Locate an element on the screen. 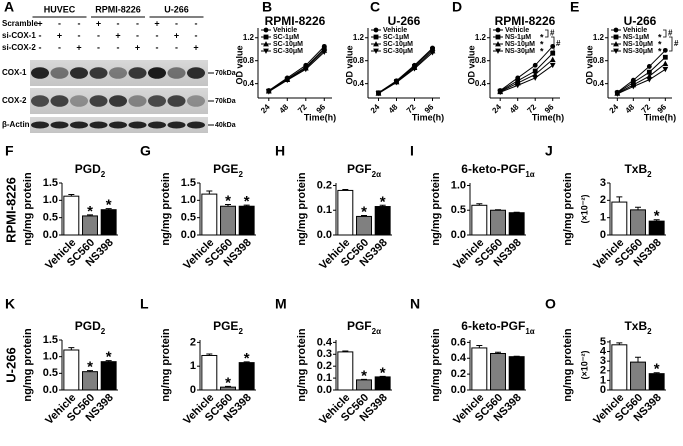  title-text: PGE is located at coordinates (225, 326).